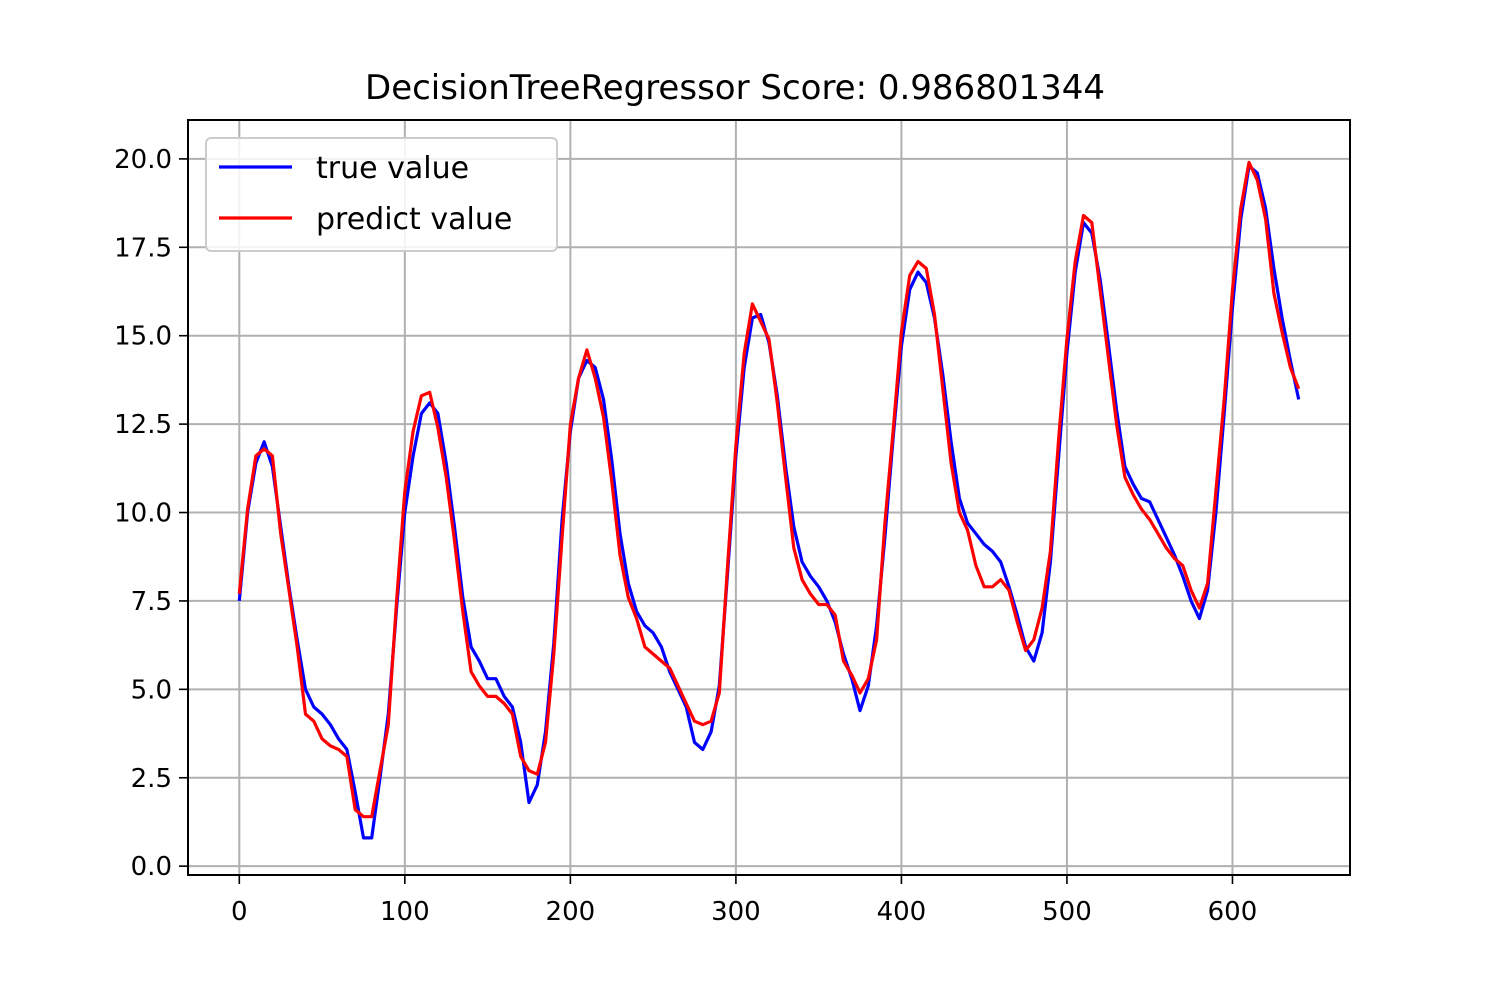  Describe the element at coordinates (405, 912) in the screenshot. I see `x-tick-label: 100` at that location.